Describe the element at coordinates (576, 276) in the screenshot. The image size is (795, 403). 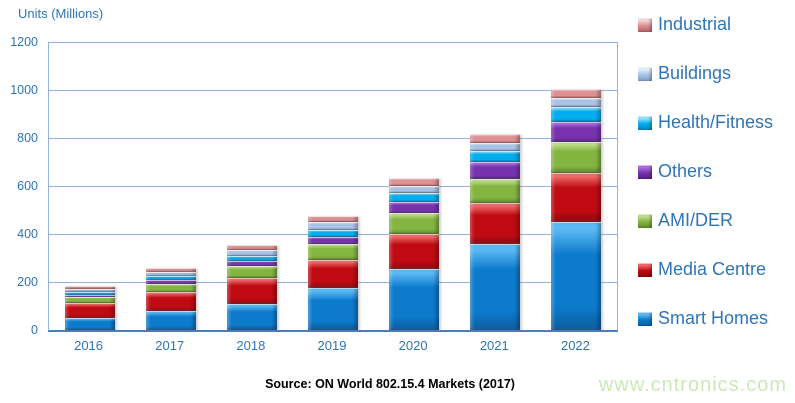
I see `bar-segment-2022-smart-homes` at that location.